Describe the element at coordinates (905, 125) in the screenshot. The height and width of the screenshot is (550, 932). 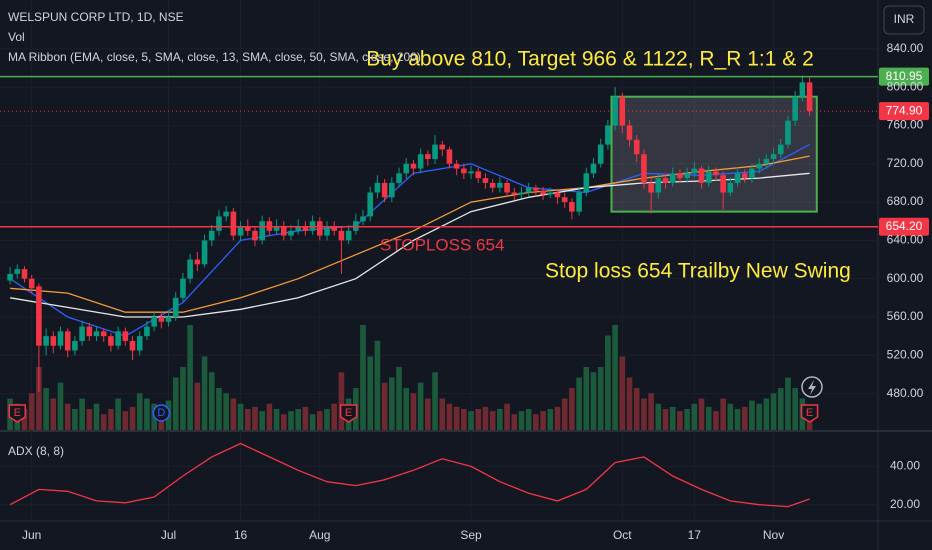
I see `y-tick-label: 760.00` at that location.